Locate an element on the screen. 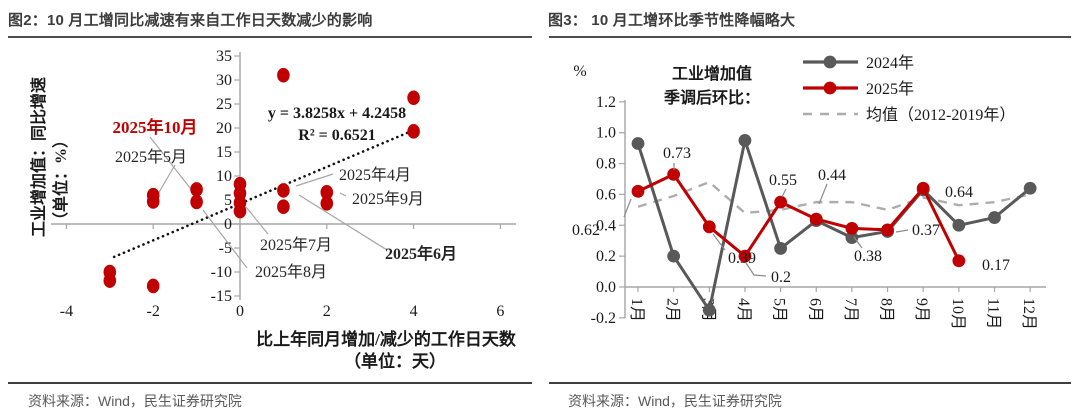 This screenshot has height=419, width=1080. trendline-equation: y = 3.8258x + 4.2458 is located at coordinates (337, 113).